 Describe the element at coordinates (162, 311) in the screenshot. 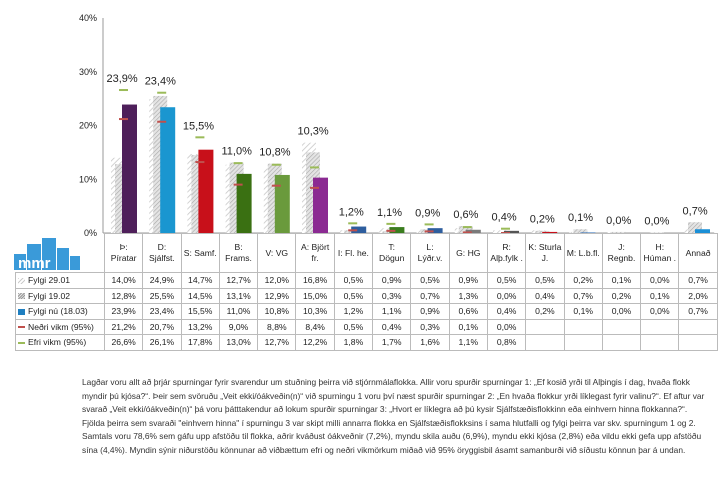

I see `table-cell: 23,4%` at that location.